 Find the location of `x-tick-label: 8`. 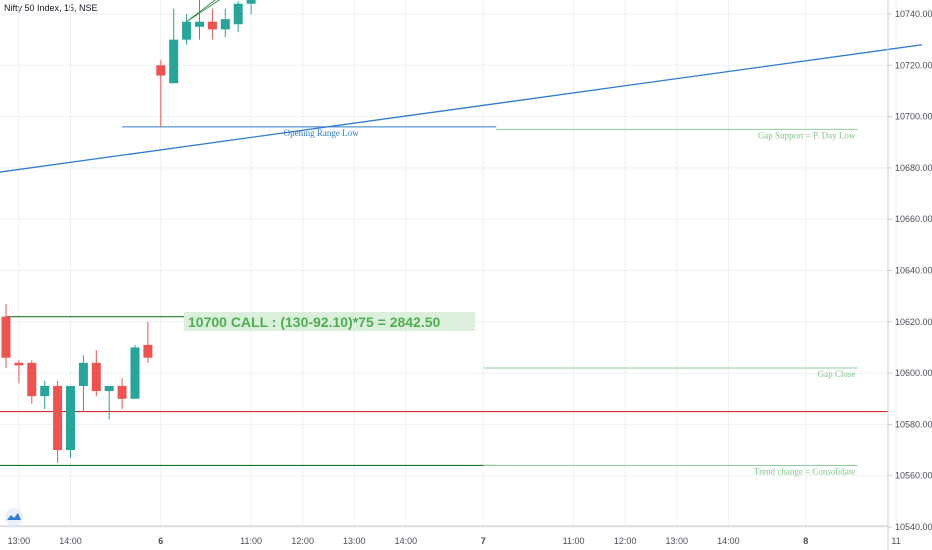

x-tick-label: 8 is located at coordinates (805, 541).